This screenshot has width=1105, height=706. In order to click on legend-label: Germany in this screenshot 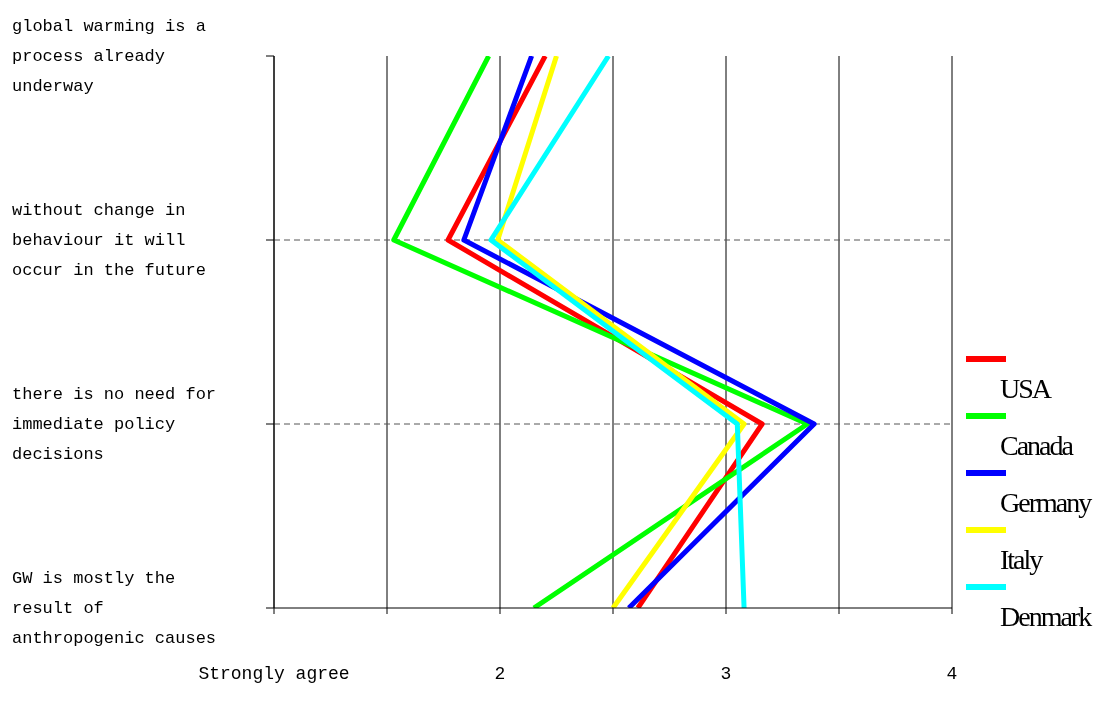, I will do `click(1045, 503)`.